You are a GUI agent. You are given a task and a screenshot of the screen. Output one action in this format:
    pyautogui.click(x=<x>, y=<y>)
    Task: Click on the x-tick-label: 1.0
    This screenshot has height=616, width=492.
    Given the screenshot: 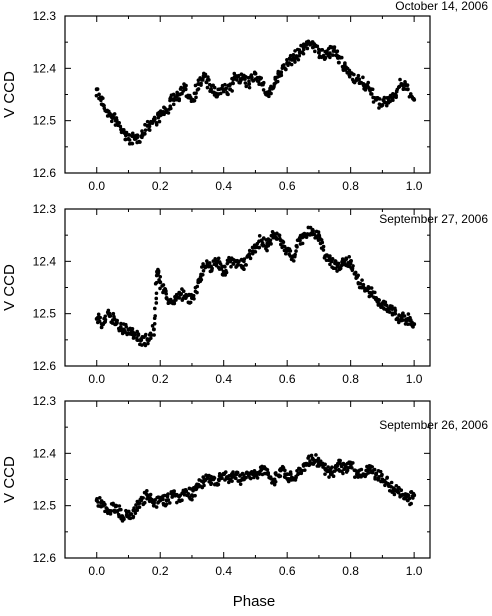 What is the action you would take?
    pyautogui.click(x=414, y=379)
    